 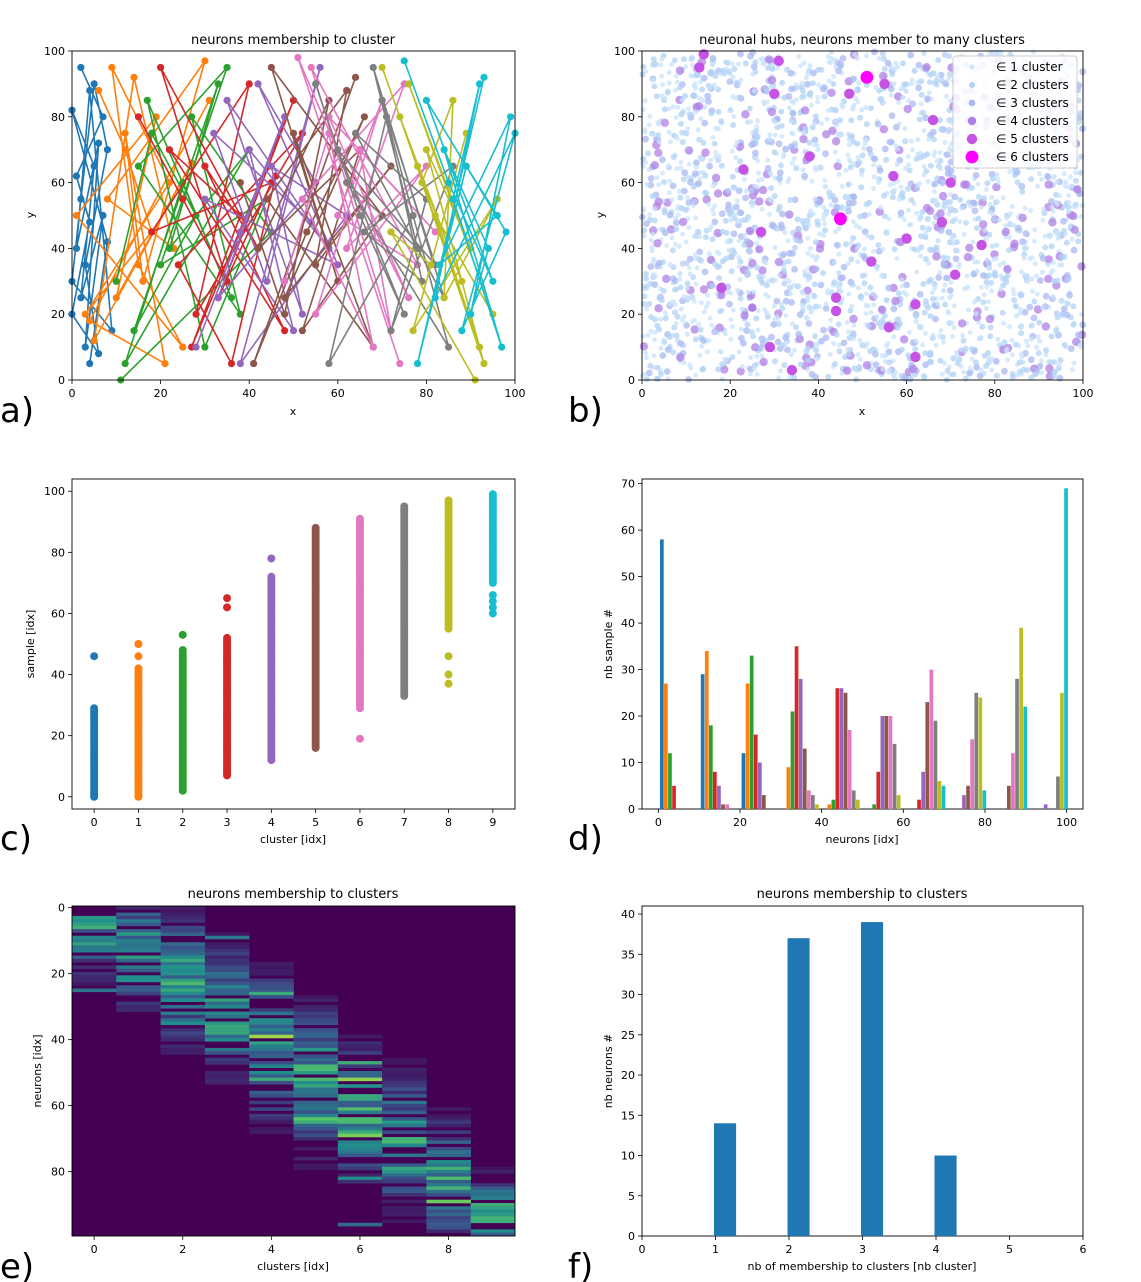 I want to click on x-tick-label: 20, so click(x=730, y=393).